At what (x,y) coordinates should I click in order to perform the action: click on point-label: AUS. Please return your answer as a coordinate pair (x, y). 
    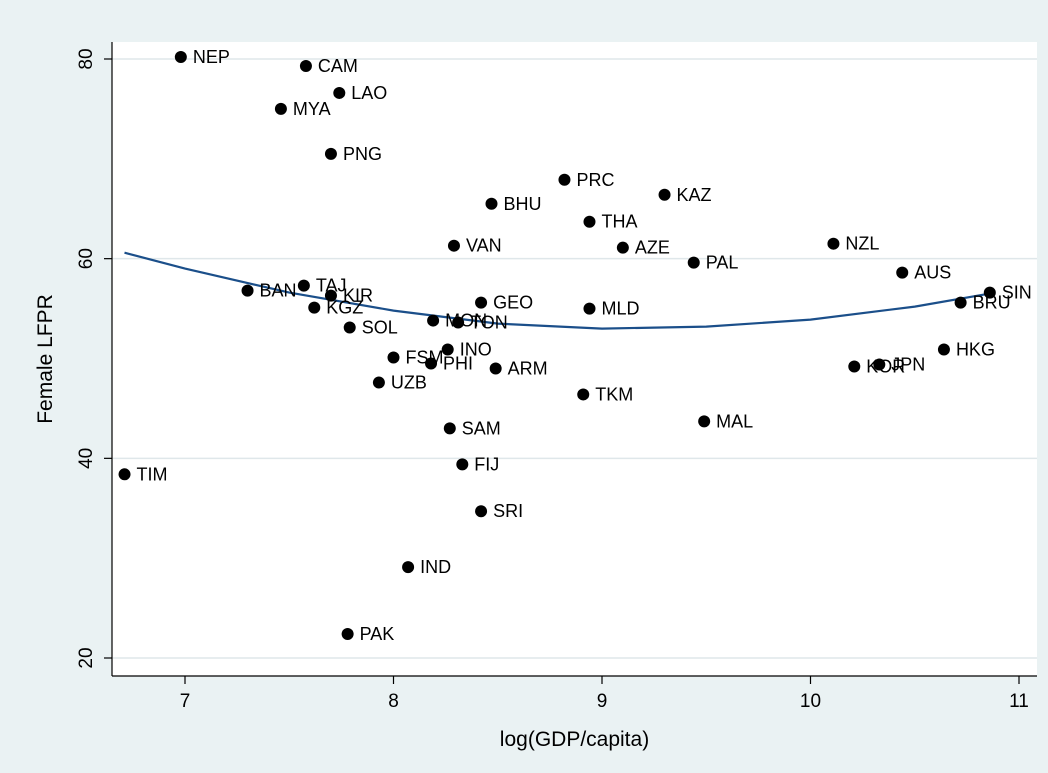
    Looking at the image, I should click on (932, 273).